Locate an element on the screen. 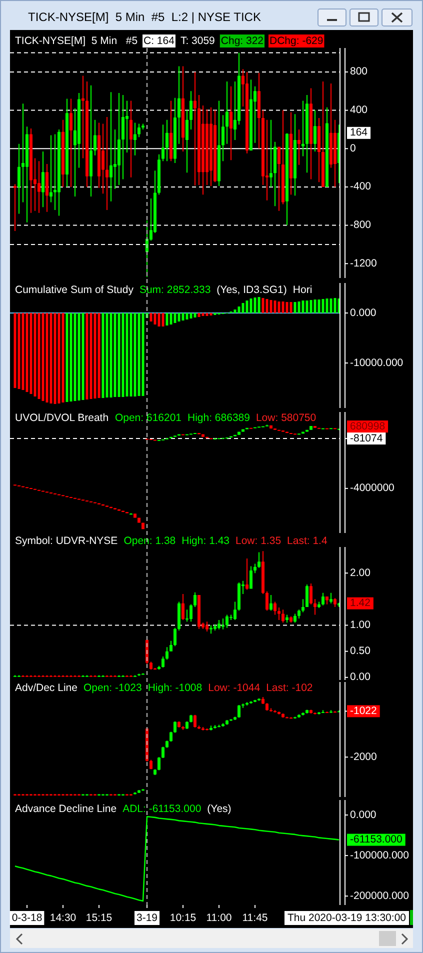  y-tick-label: 2.00 is located at coordinates (360, 572).